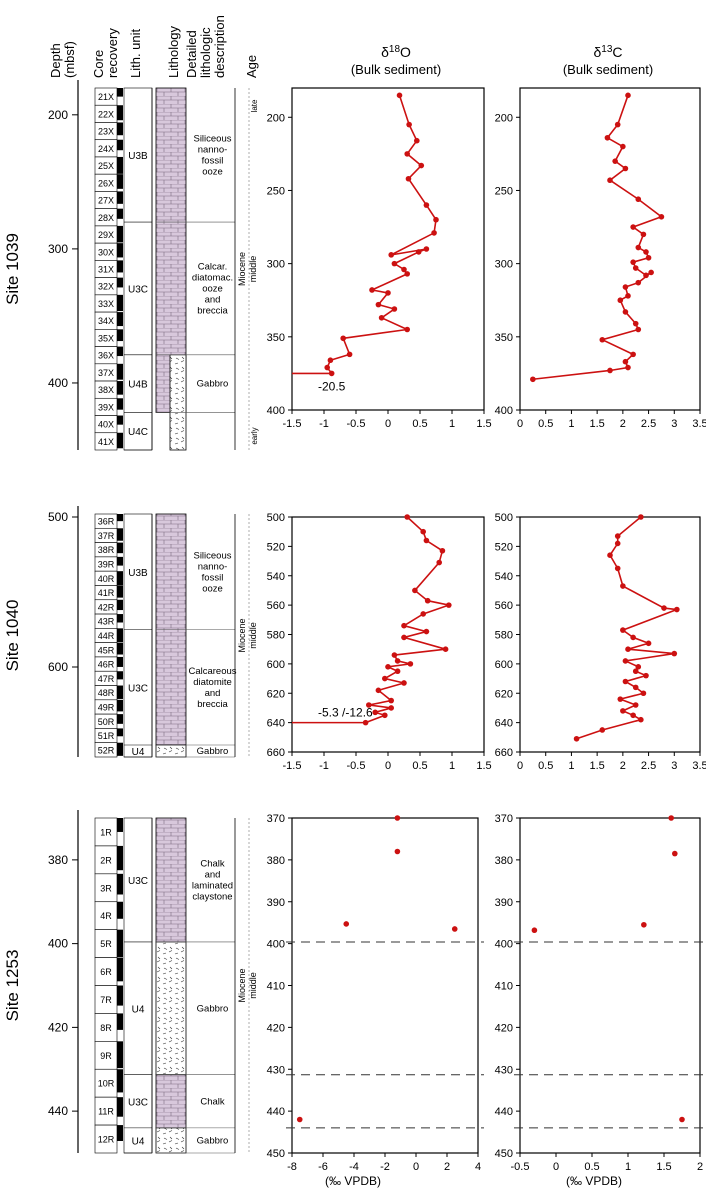  What do you see at coordinates (356, 424) in the screenshot?
I see `x-tick-label: -0.5` at bounding box center [356, 424].